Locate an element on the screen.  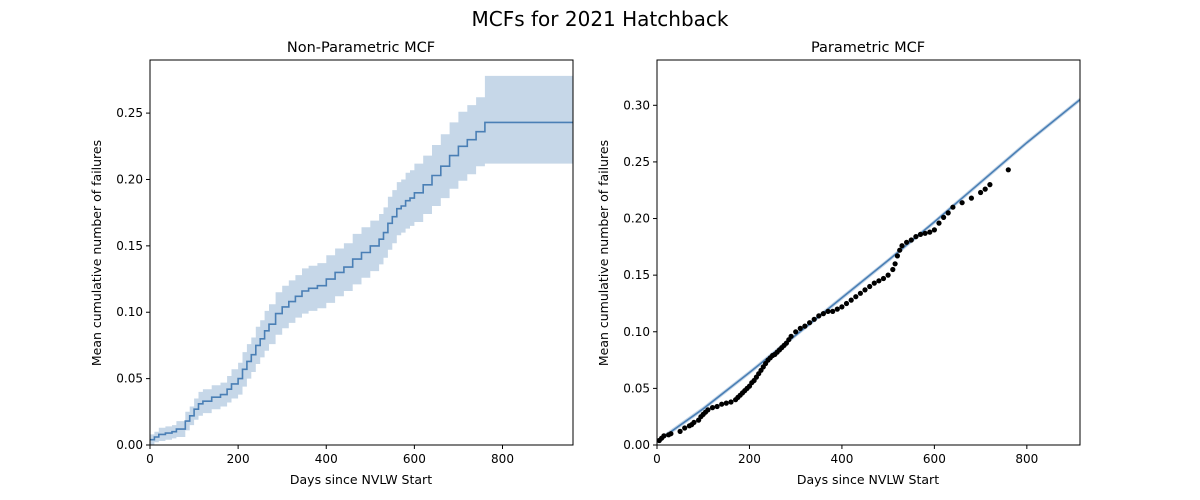
parametric-x-tick-label: 400 is located at coordinates (841, 459).